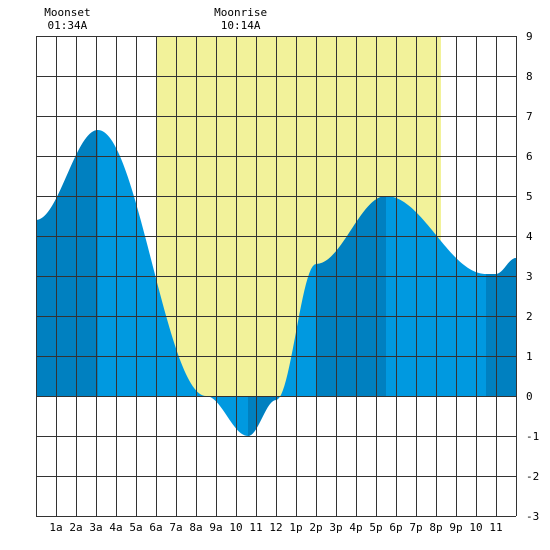  I want to click on moon-event-label: Moonrise, so click(240, 12).